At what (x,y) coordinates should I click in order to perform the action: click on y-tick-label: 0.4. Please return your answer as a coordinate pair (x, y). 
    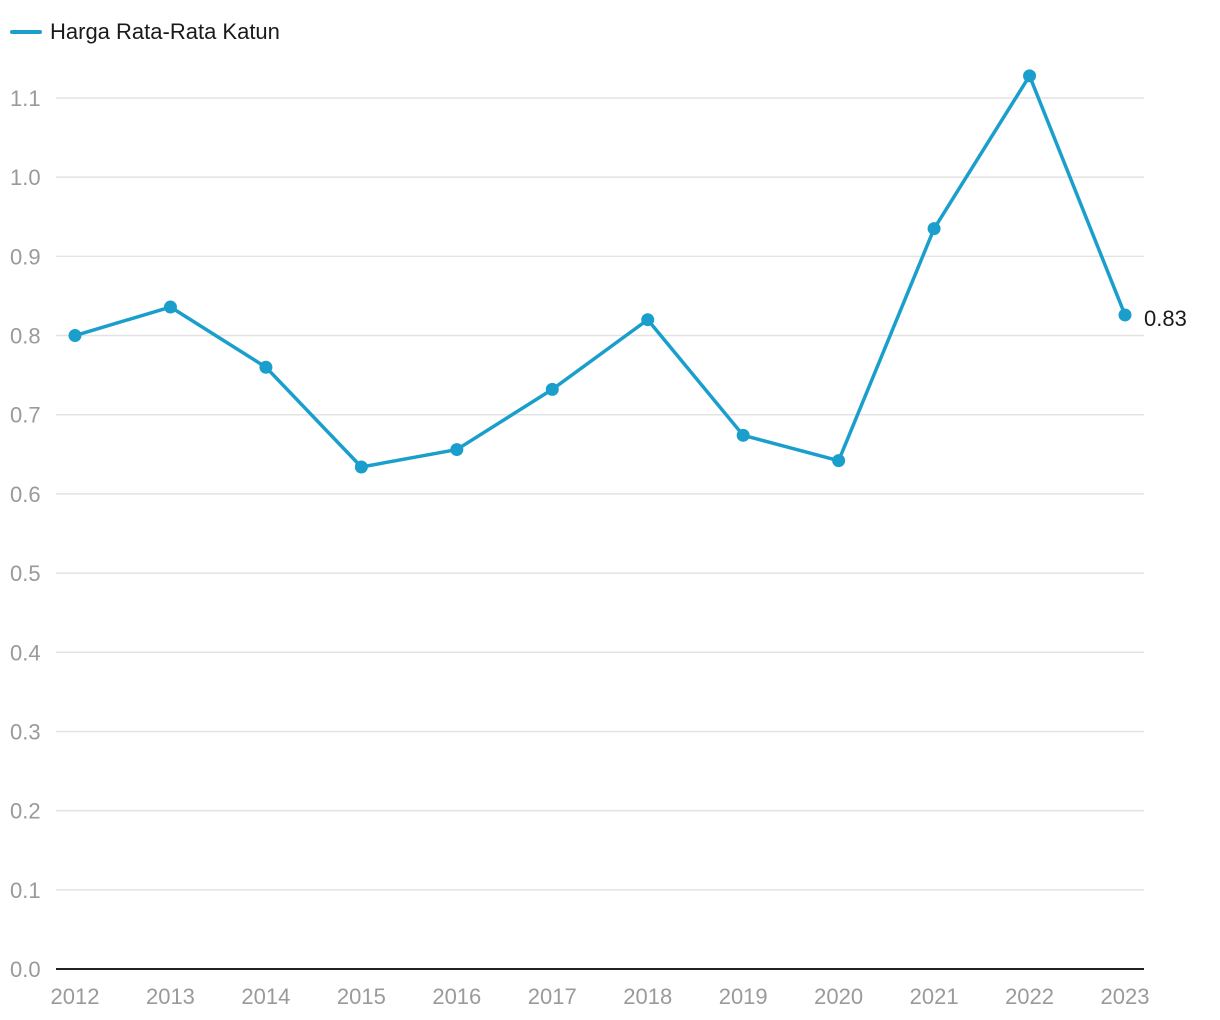
    Looking at the image, I should click on (25, 652).